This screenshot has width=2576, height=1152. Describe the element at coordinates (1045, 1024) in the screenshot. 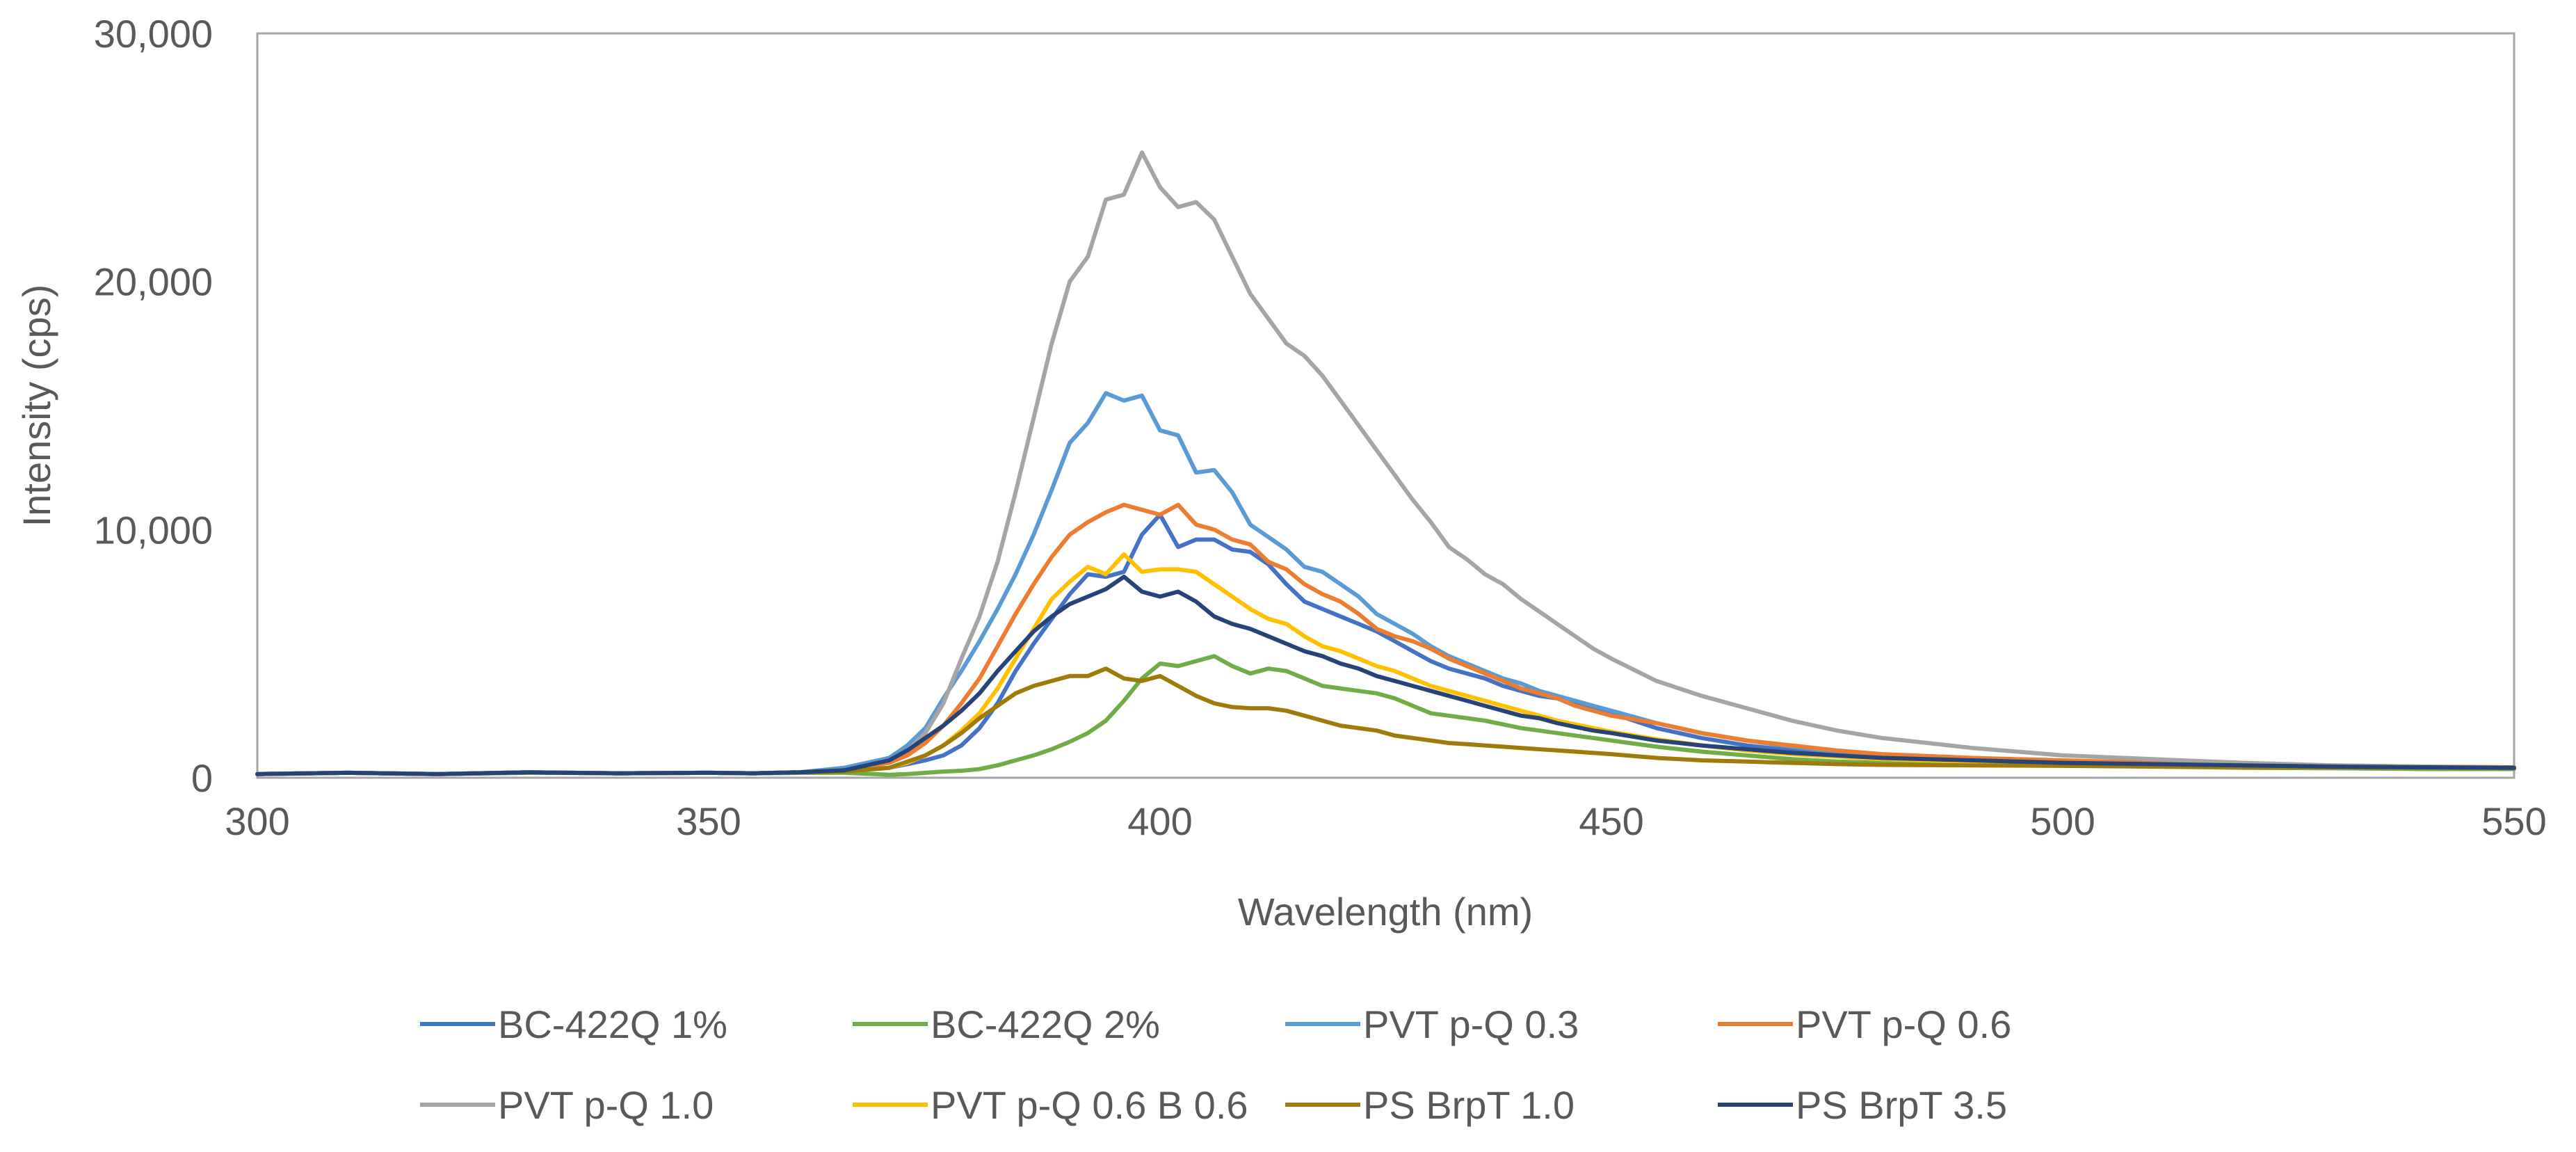

I see `legend-label: BC-422Q 2%` at that location.